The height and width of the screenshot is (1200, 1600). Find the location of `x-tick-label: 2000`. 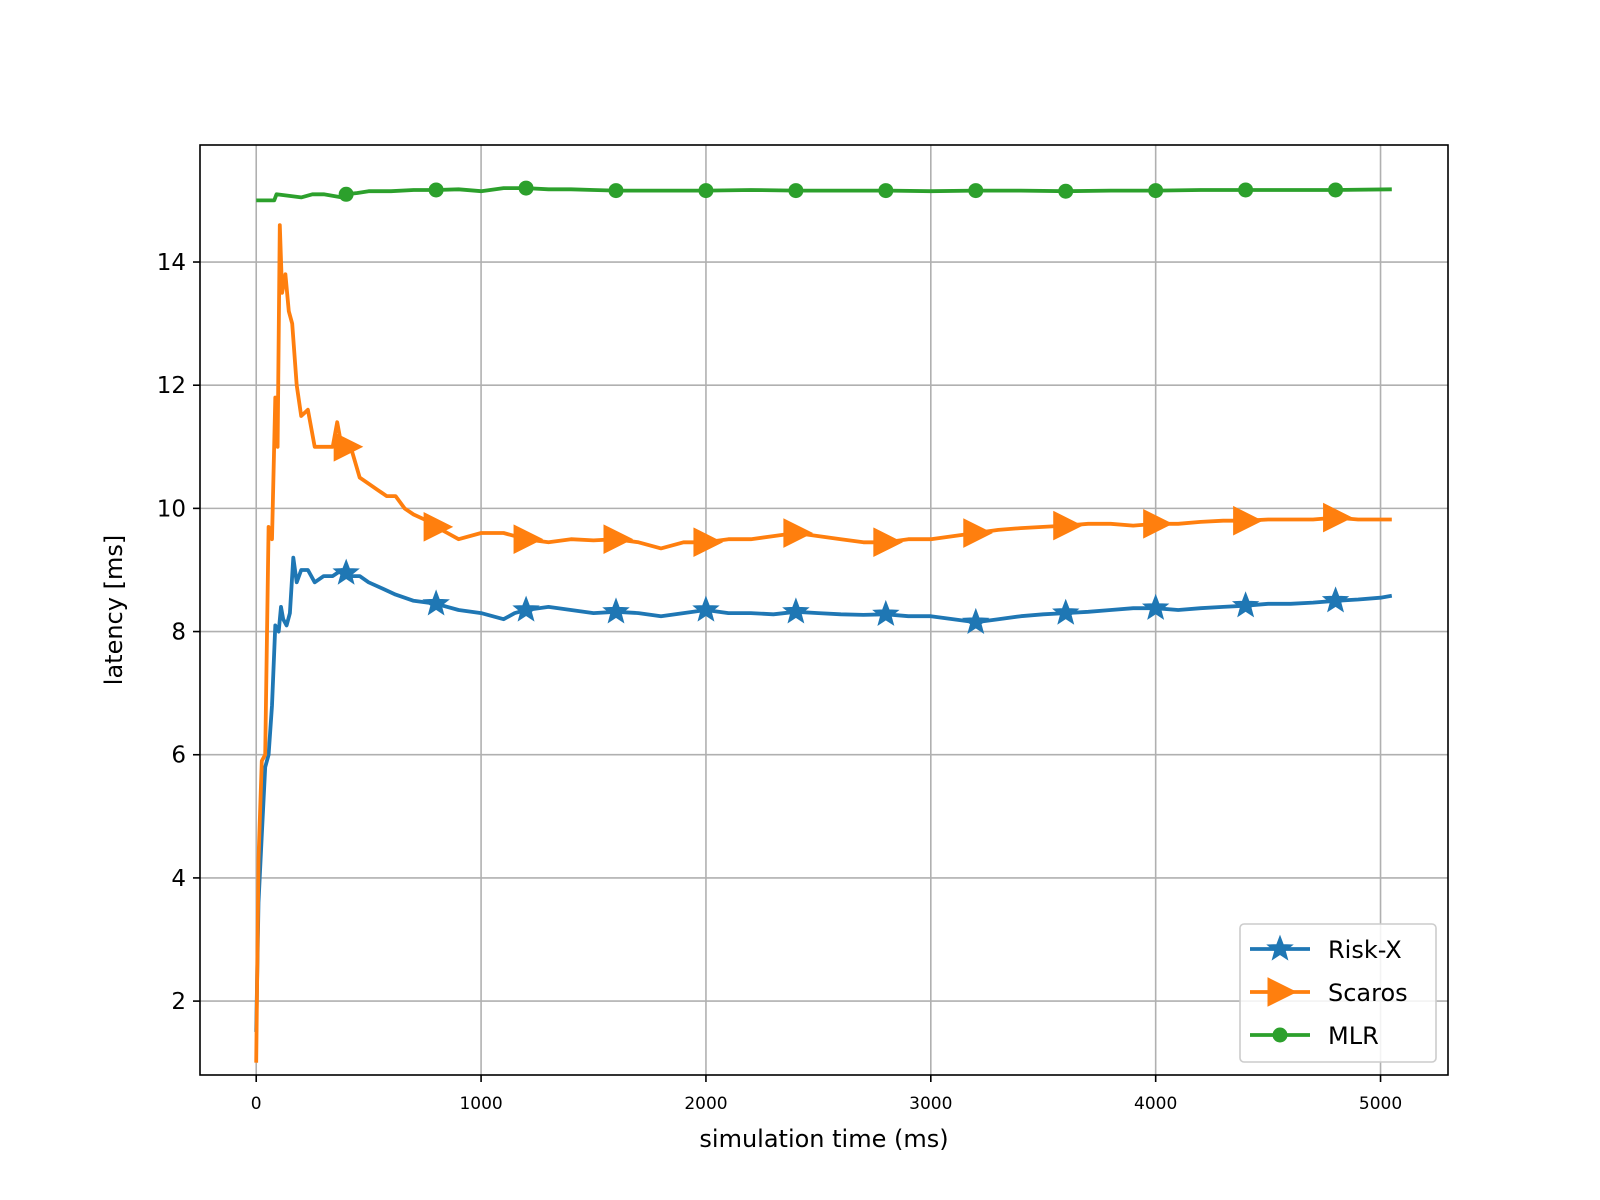

x-tick-label: 2000 is located at coordinates (705, 1104).